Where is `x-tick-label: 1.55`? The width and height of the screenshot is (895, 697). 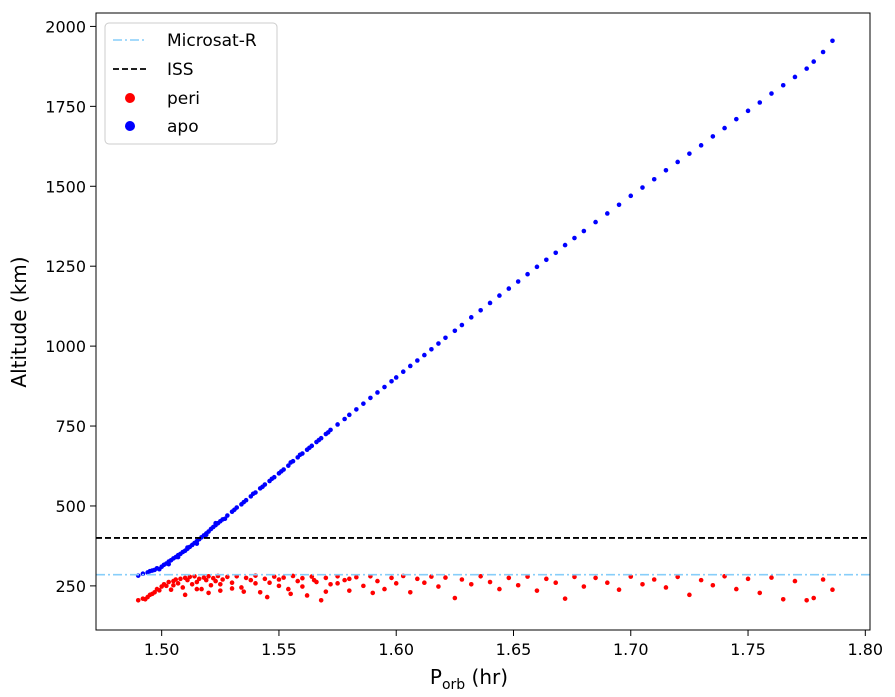 x-tick-label: 1.55 is located at coordinates (279, 649).